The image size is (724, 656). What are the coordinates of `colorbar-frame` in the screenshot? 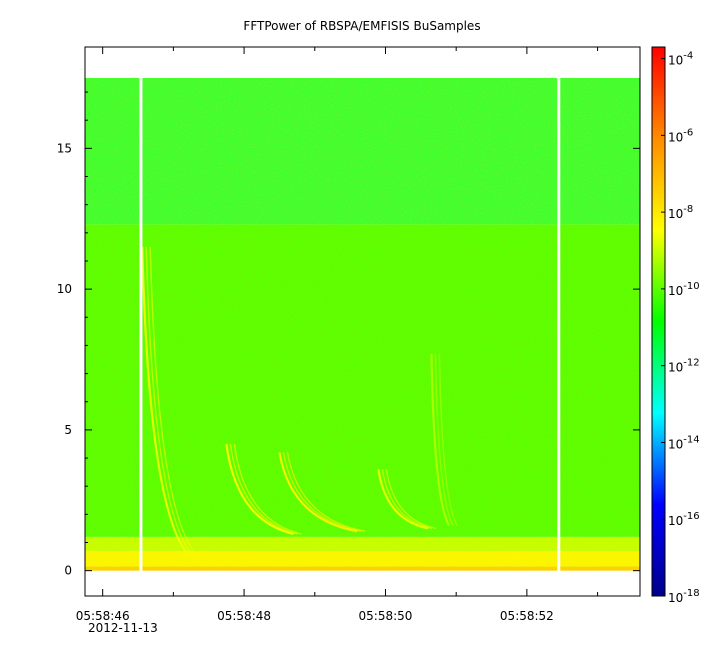 It's located at (658, 321).